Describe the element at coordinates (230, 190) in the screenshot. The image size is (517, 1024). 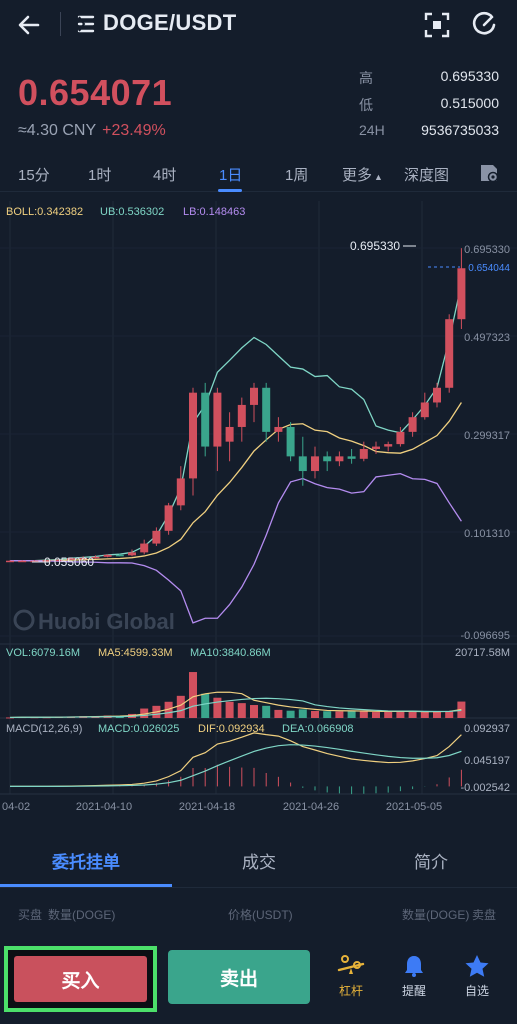
I see `interval-active-underline` at that location.